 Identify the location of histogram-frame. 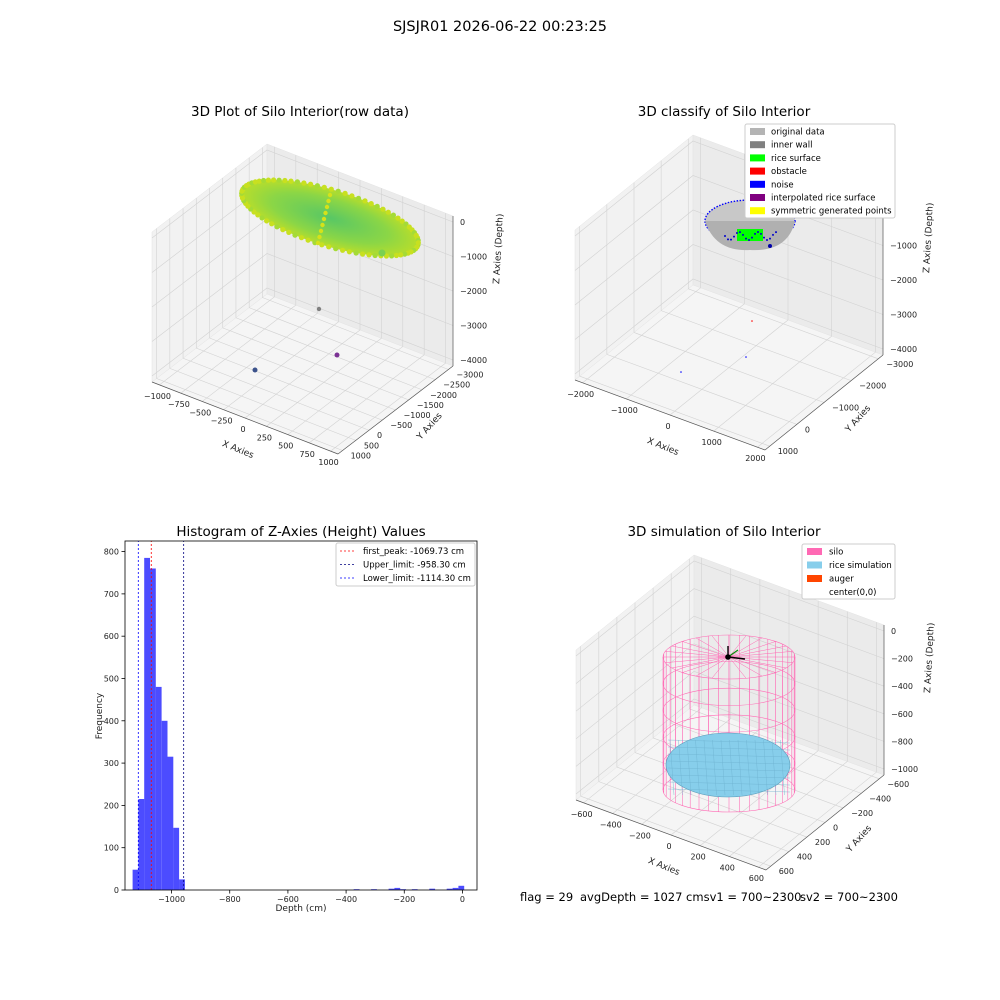
(301, 715).